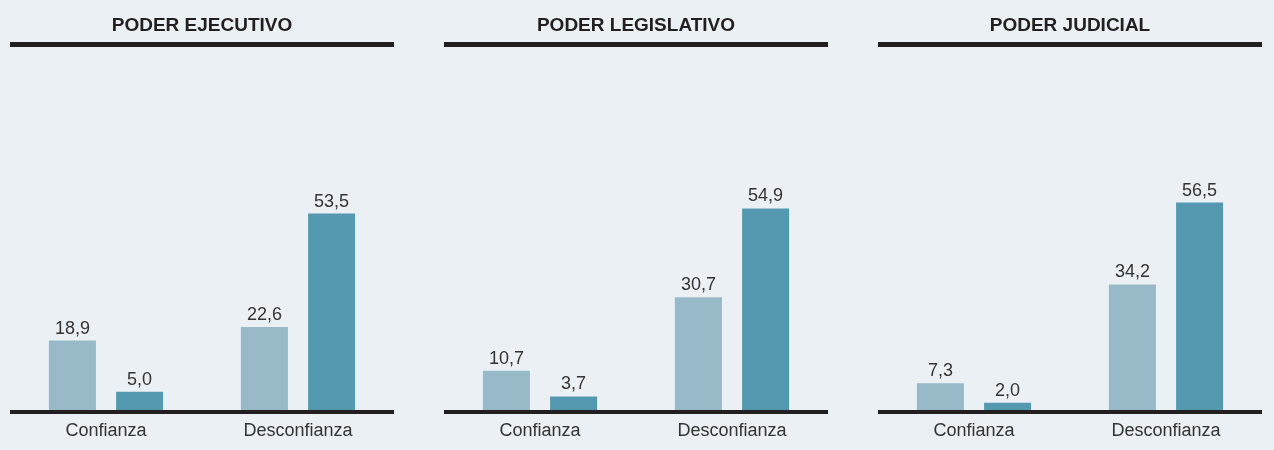 This screenshot has height=450, width=1274. What do you see at coordinates (940, 370) in the screenshot?
I see `data-label: 7,3` at bounding box center [940, 370].